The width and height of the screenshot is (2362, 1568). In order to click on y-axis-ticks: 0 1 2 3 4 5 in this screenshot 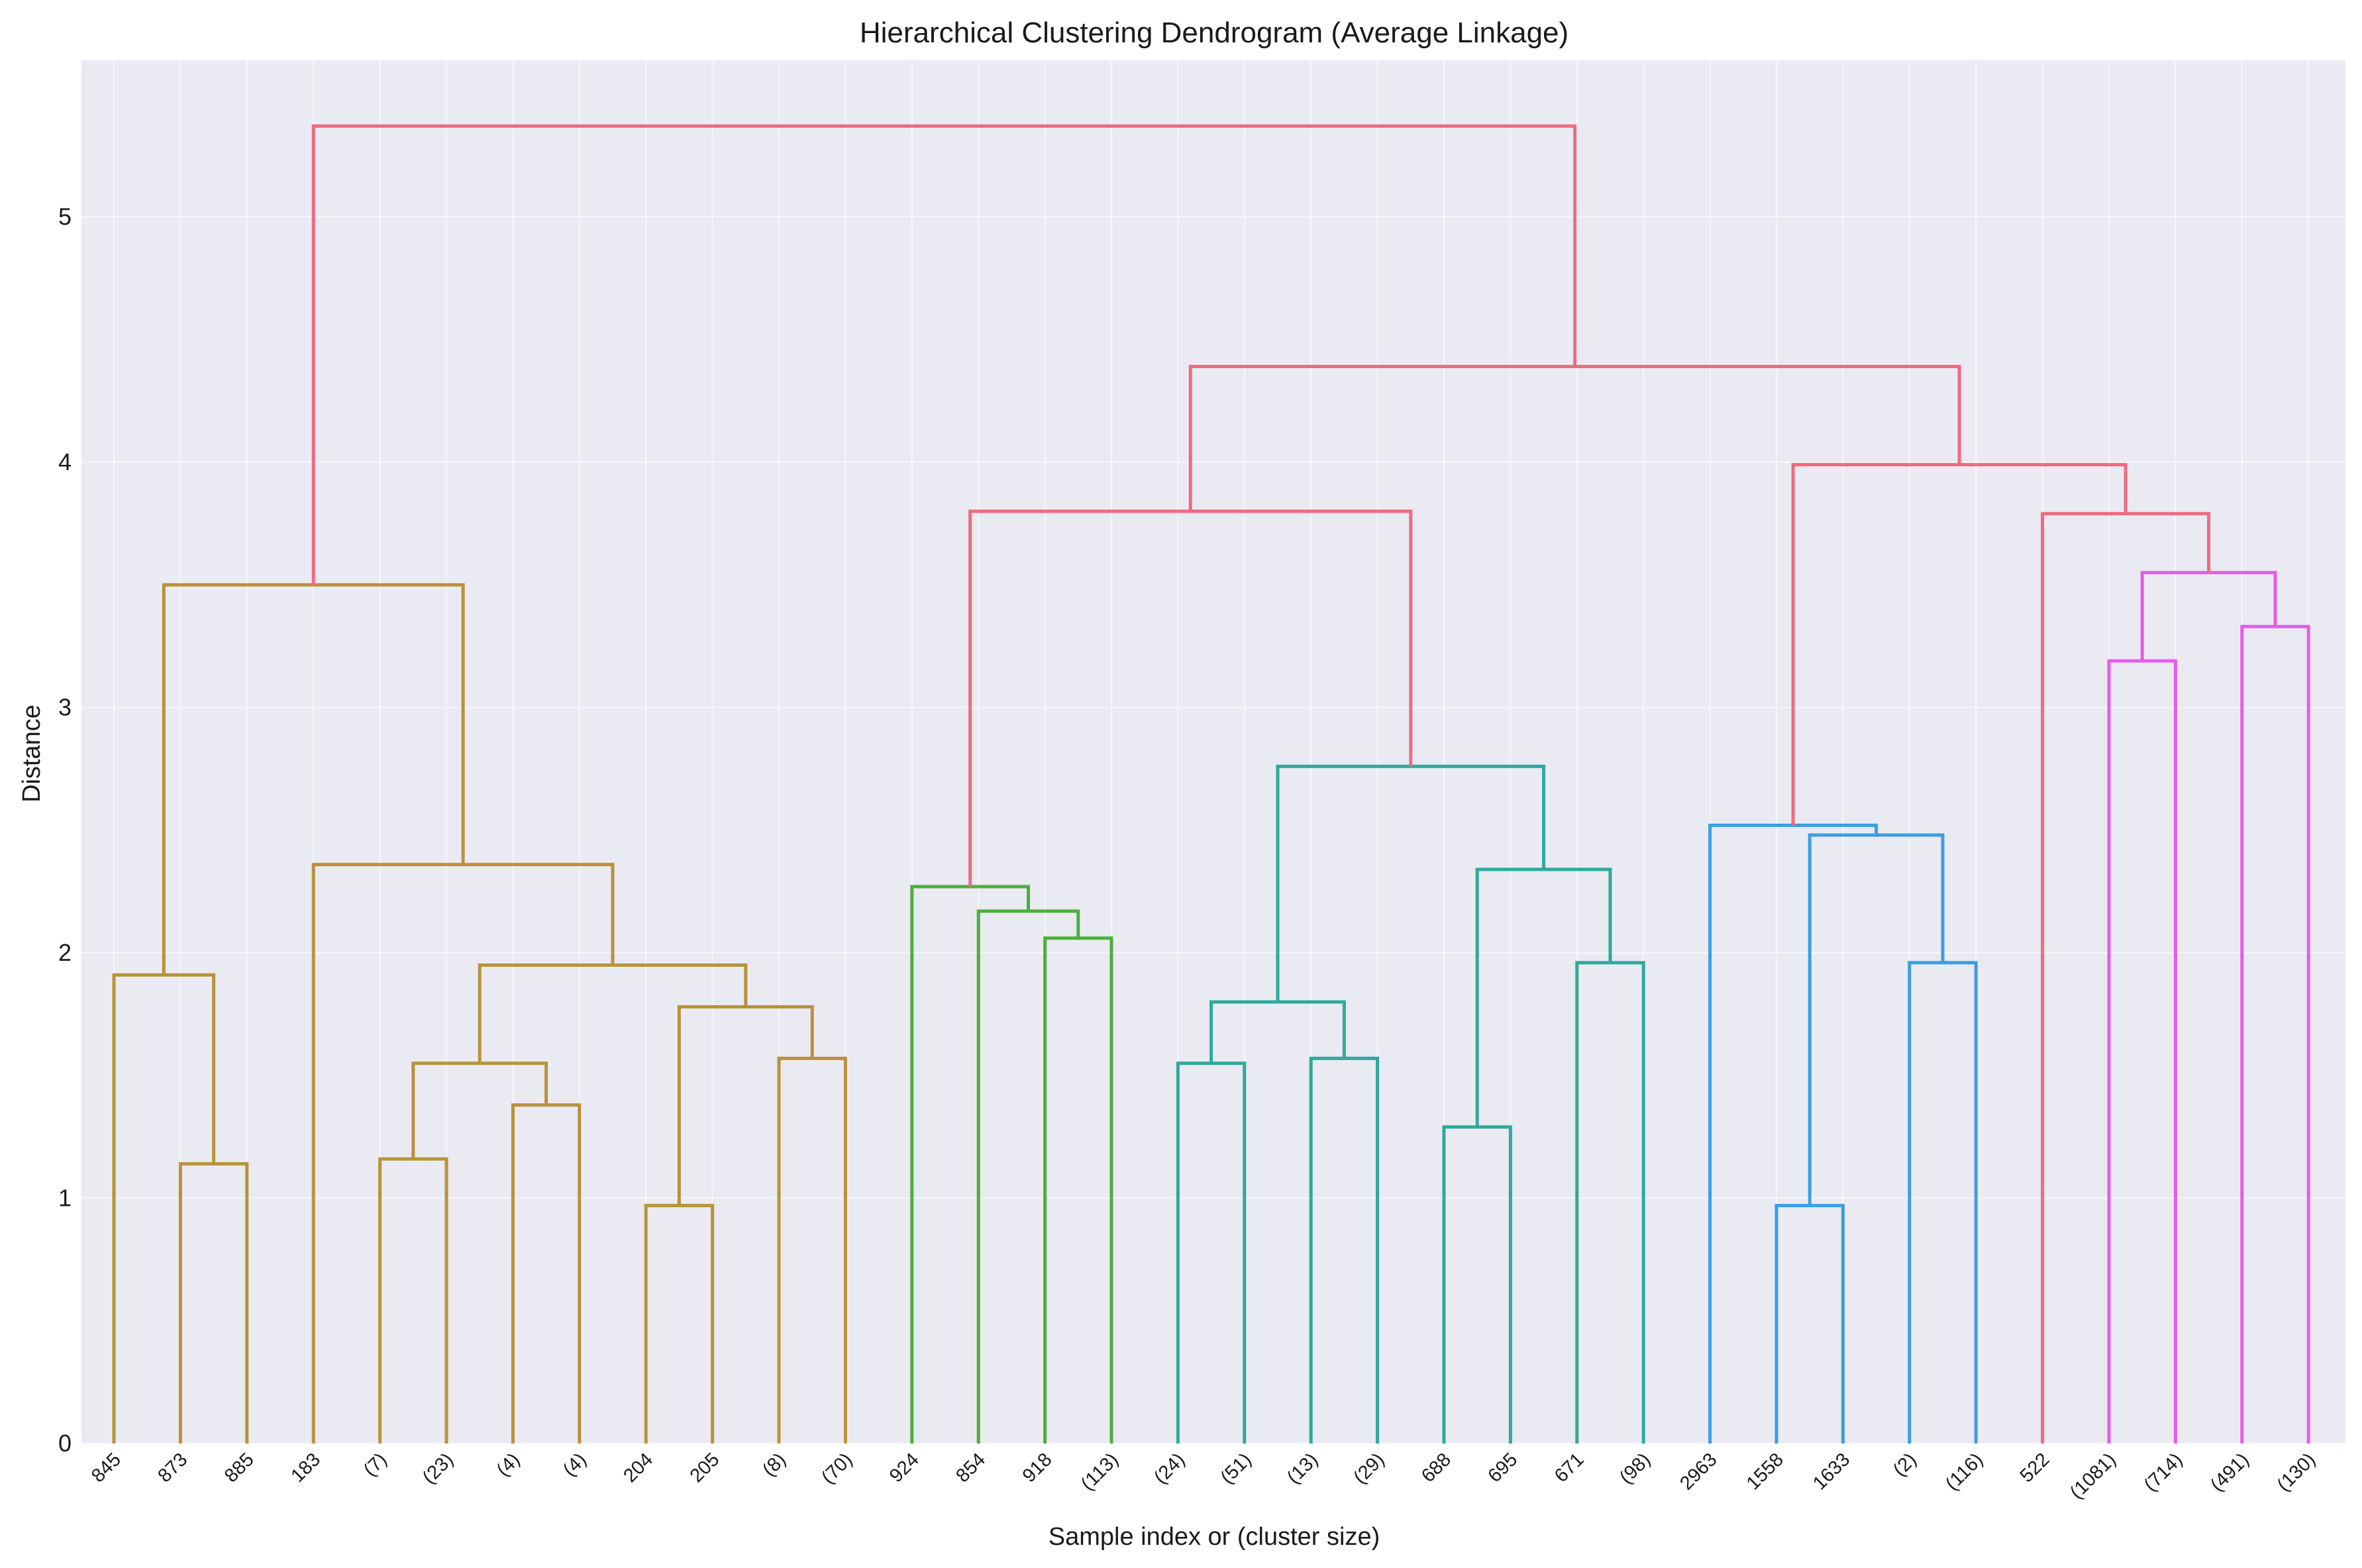, I will do `click(65, 830)`.